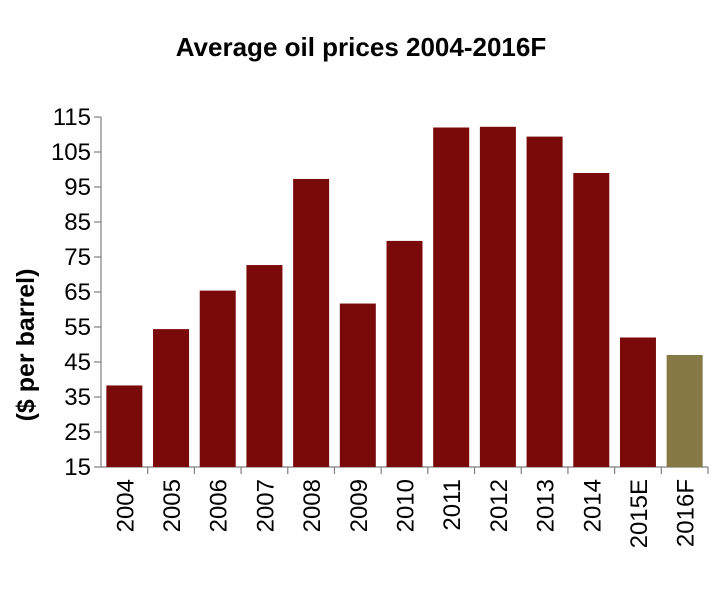 The height and width of the screenshot is (600, 721). I want to click on bar-2004, so click(124, 426).